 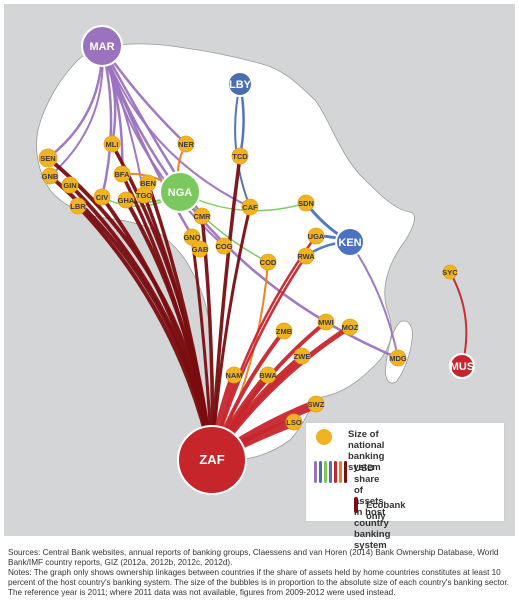 I want to click on label-civ: CIV, so click(x=102, y=197).